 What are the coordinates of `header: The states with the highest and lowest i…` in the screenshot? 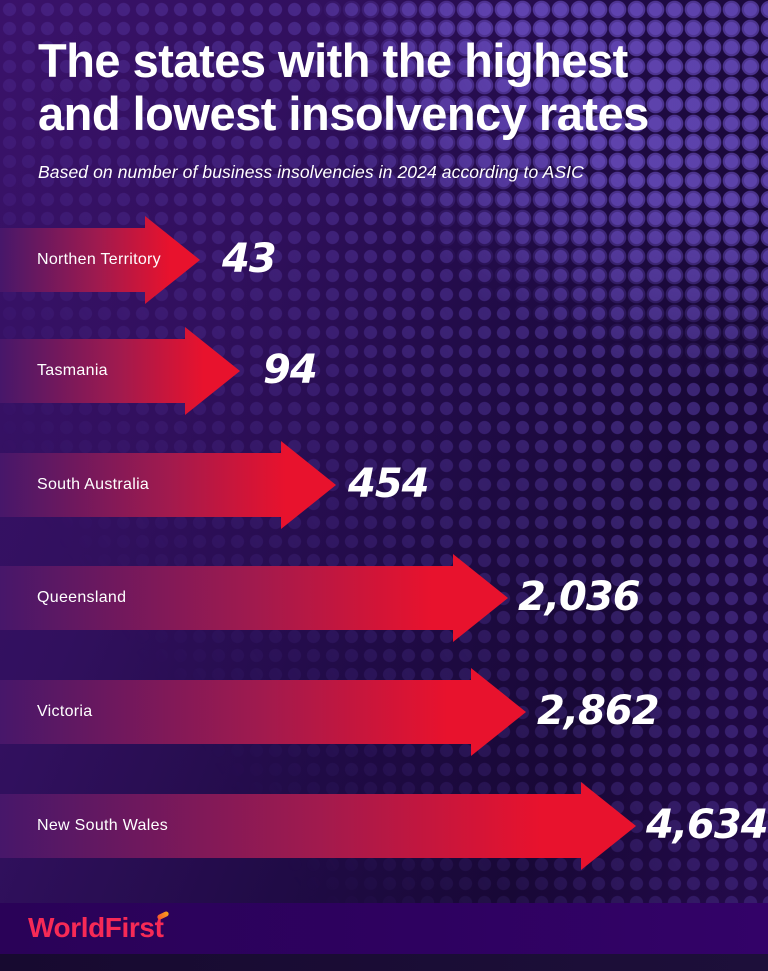 It's located at (388, 108).